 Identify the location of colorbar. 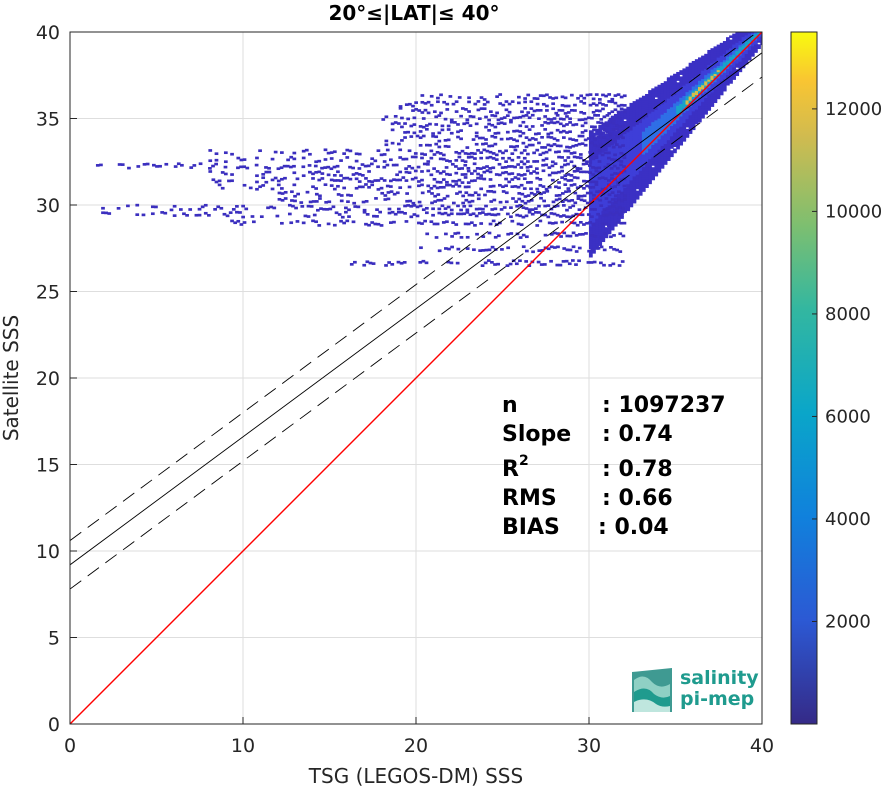
(804, 378).